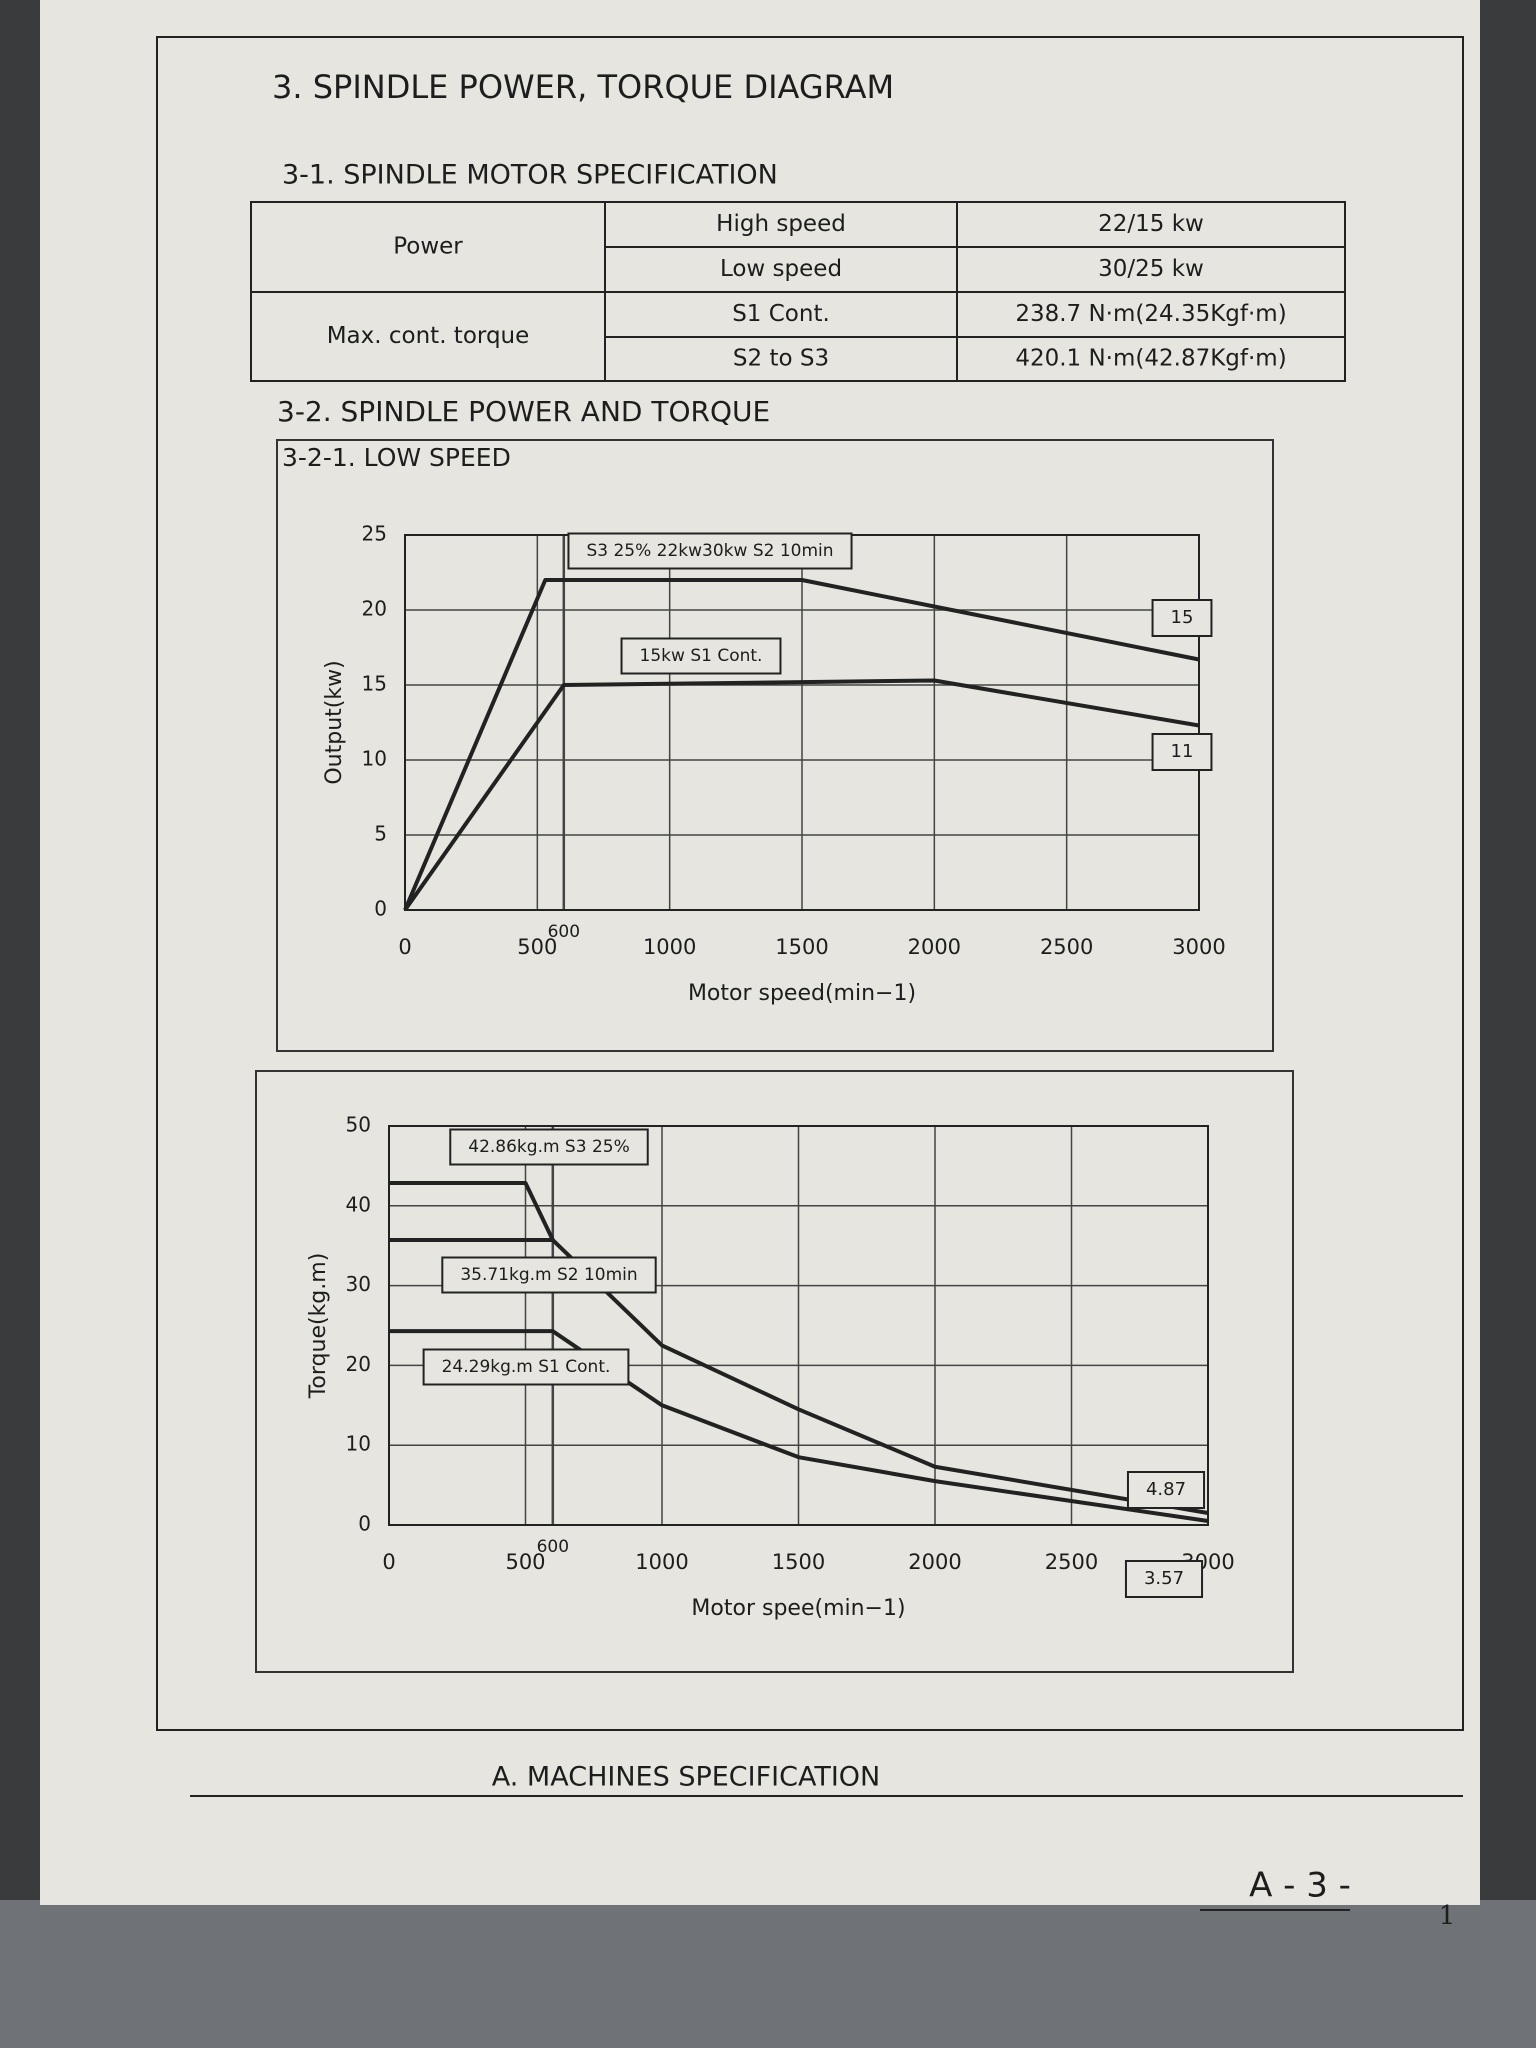 Image resolution: width=1536 pixels, height=2048 pixels. What do you see at coordinates (318, 1326) in the screenshot?
I see `y-axis-label: Torque(kg.m)` at bounding box center [318, 1326].